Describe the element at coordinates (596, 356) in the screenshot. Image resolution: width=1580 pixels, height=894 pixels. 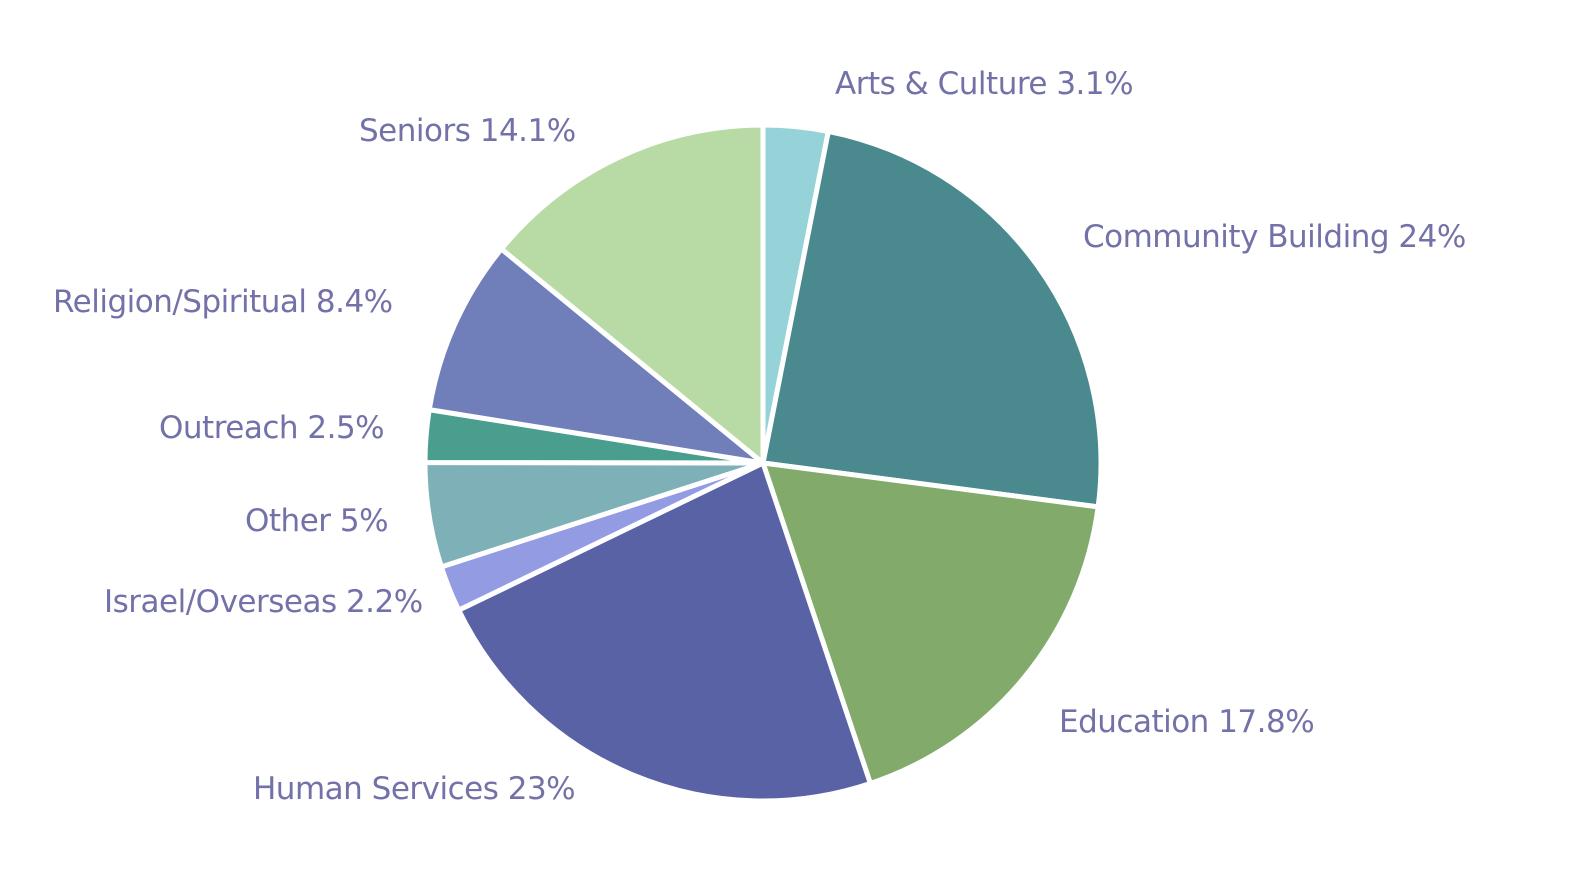
I see `slice-religion-spiritual` at that location.